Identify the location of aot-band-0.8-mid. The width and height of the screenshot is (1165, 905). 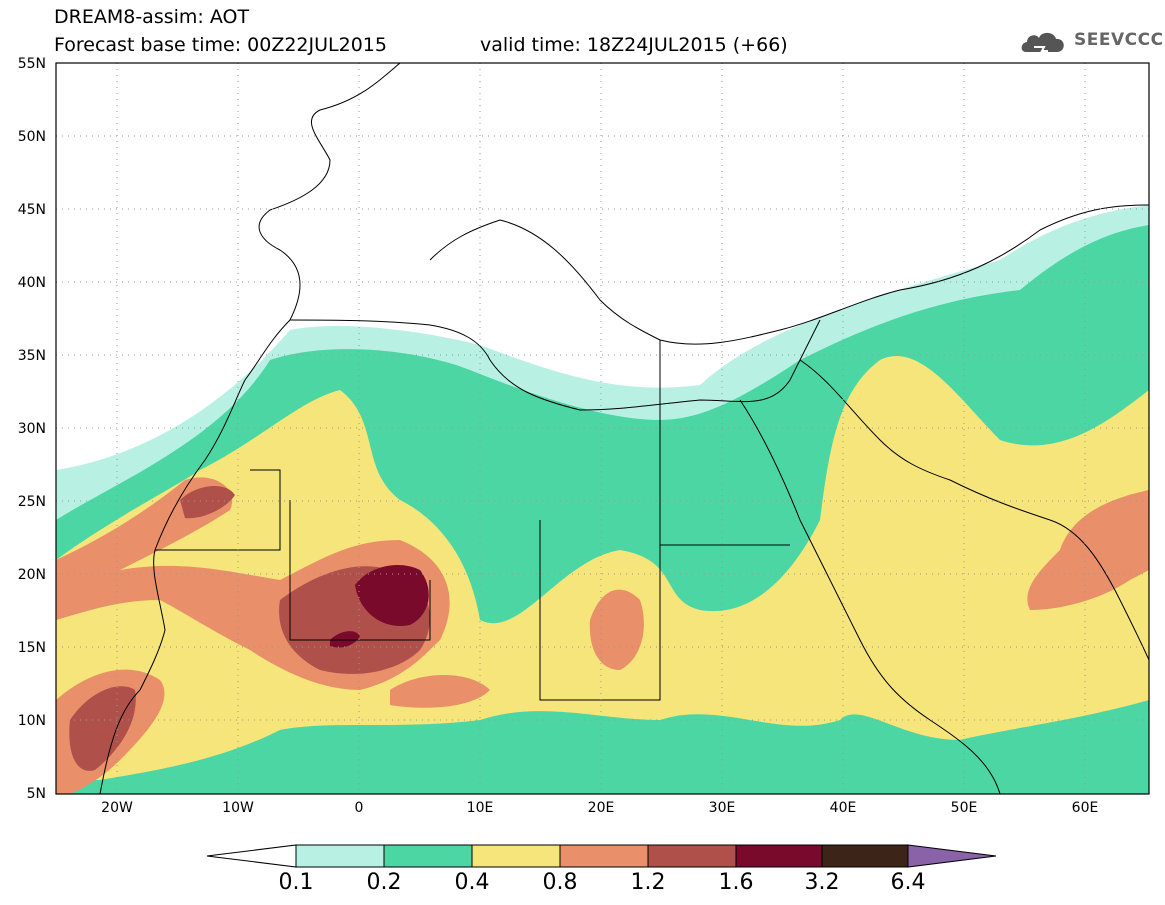
(440, 691).